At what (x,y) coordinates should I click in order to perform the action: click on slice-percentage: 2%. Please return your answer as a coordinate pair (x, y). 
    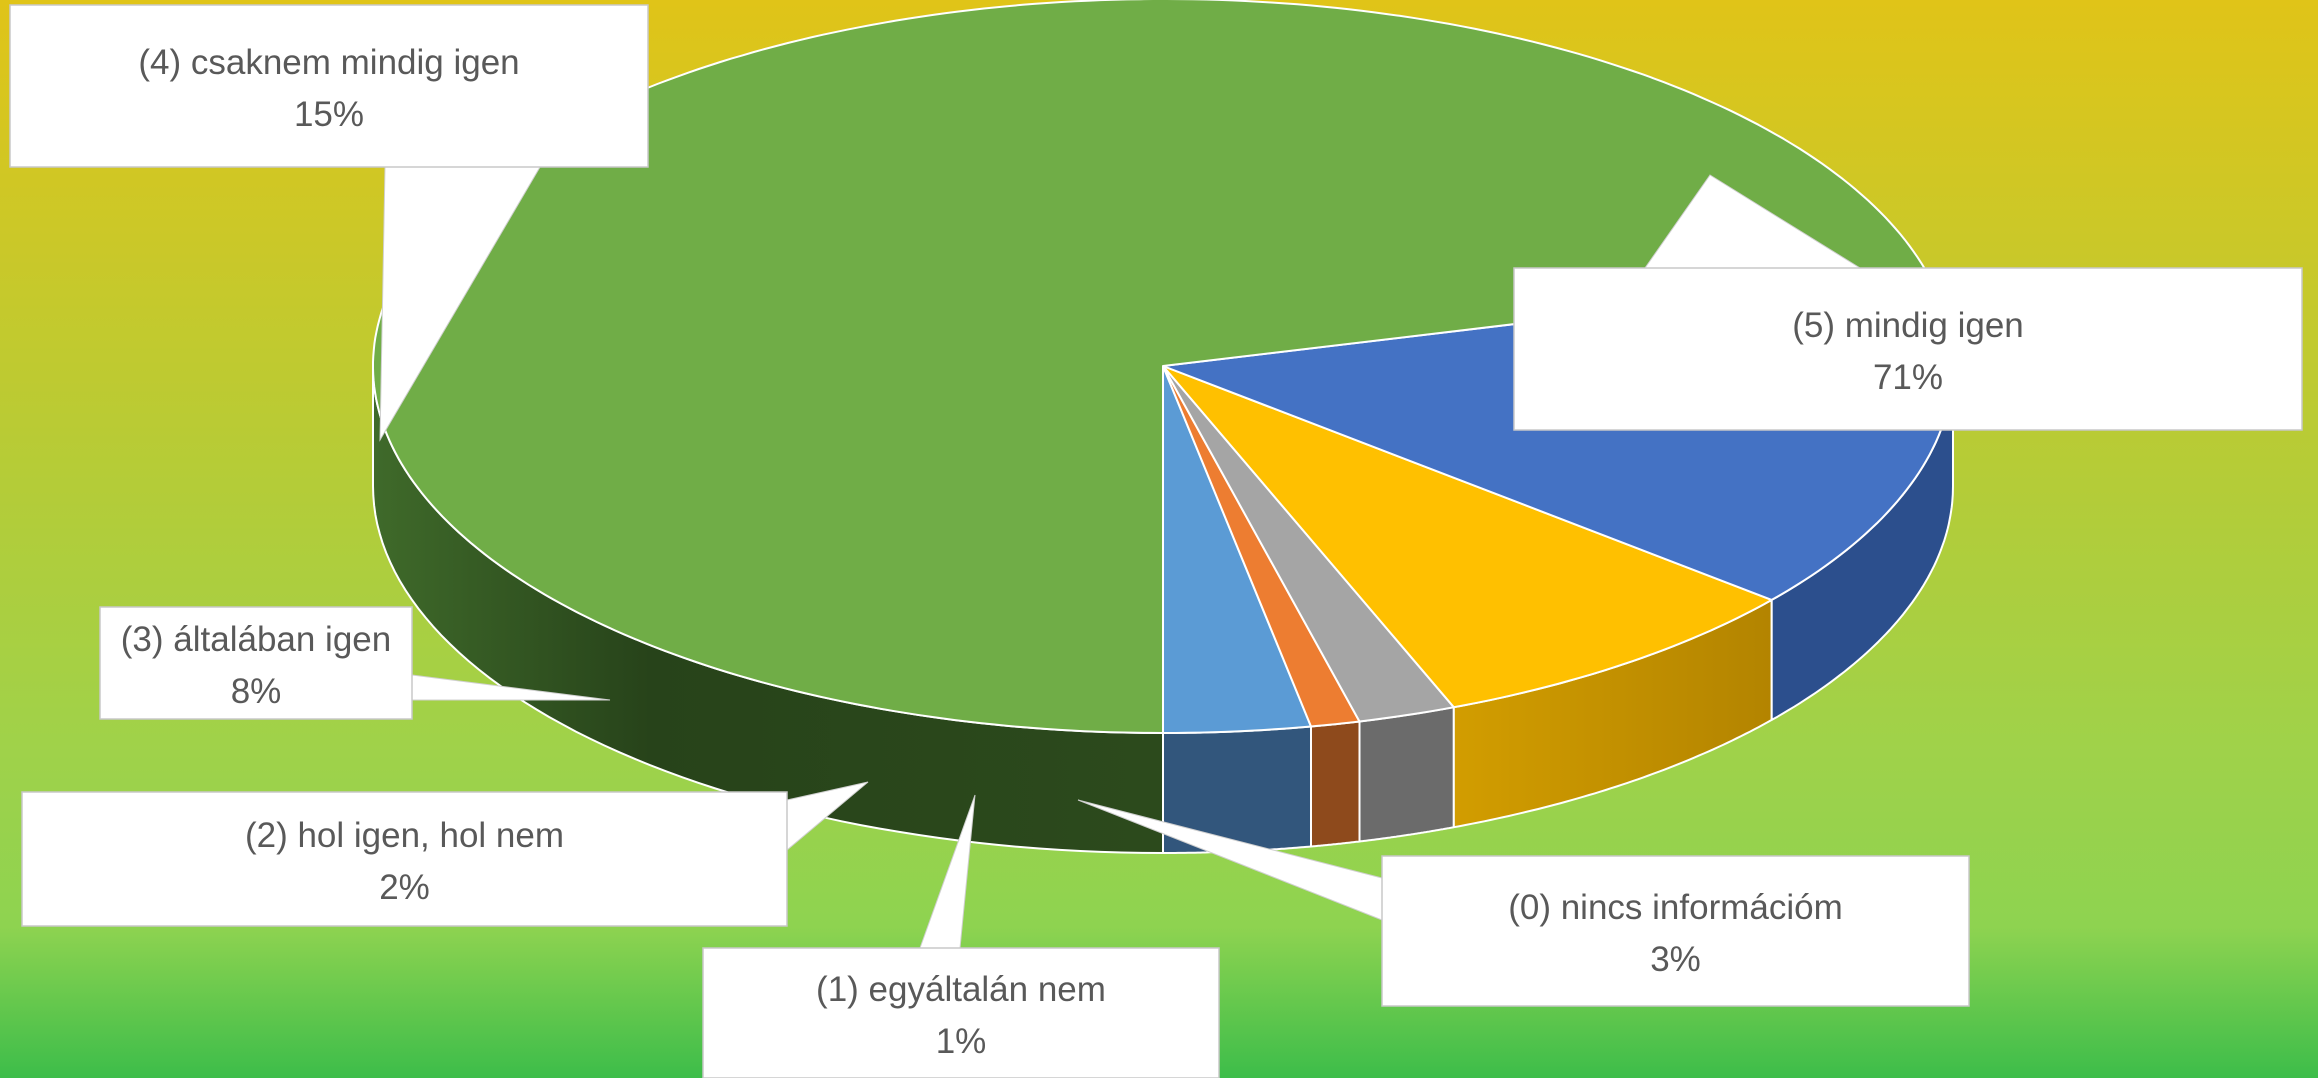
    Looking at the image, I should click on (404, 887).